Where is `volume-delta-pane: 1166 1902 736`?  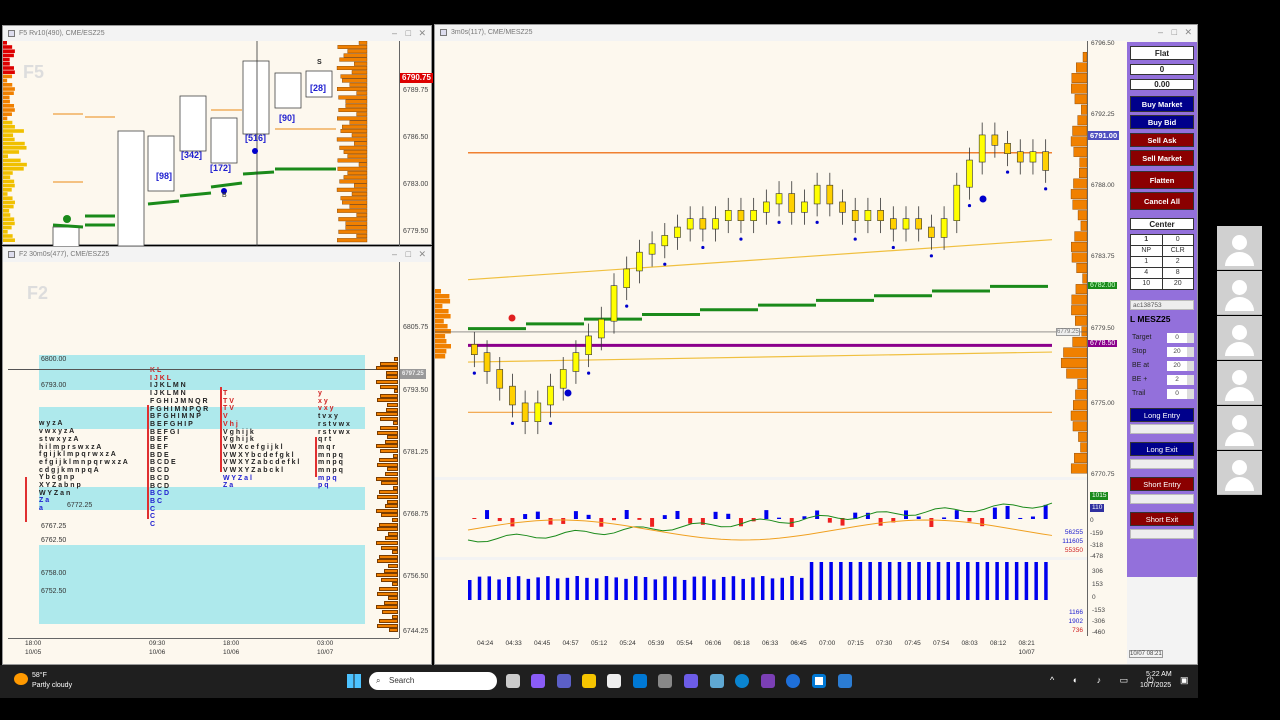 volume-delta-pane: 1166 1902 736 is located at coordinates (761, 598).